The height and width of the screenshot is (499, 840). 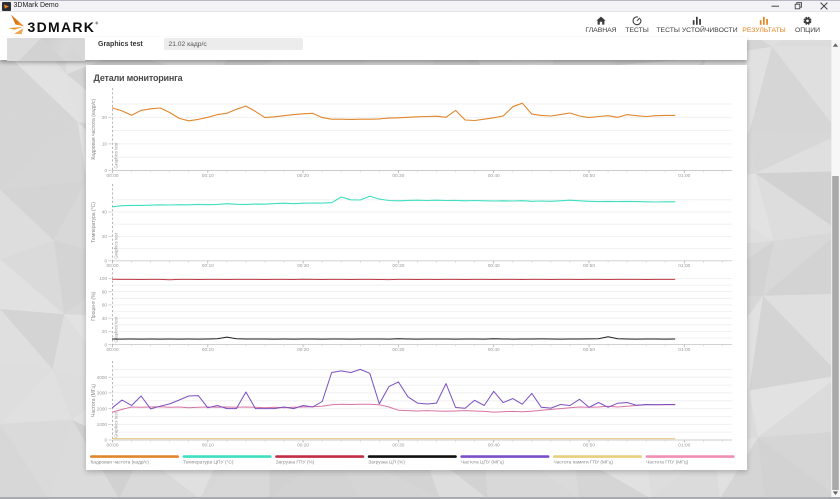 What do you see at coordinates (105, 291) in the screenshot?
I see `svg-text: 80` at bounding box center [105, 291].